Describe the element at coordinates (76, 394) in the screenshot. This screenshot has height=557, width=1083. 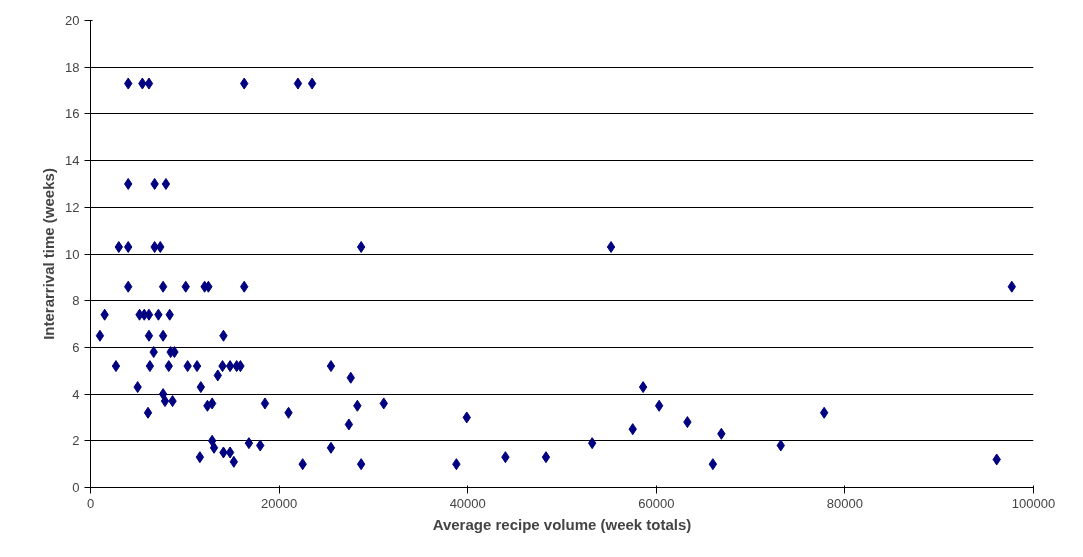
I see `y-tick-label: 4` at that location.